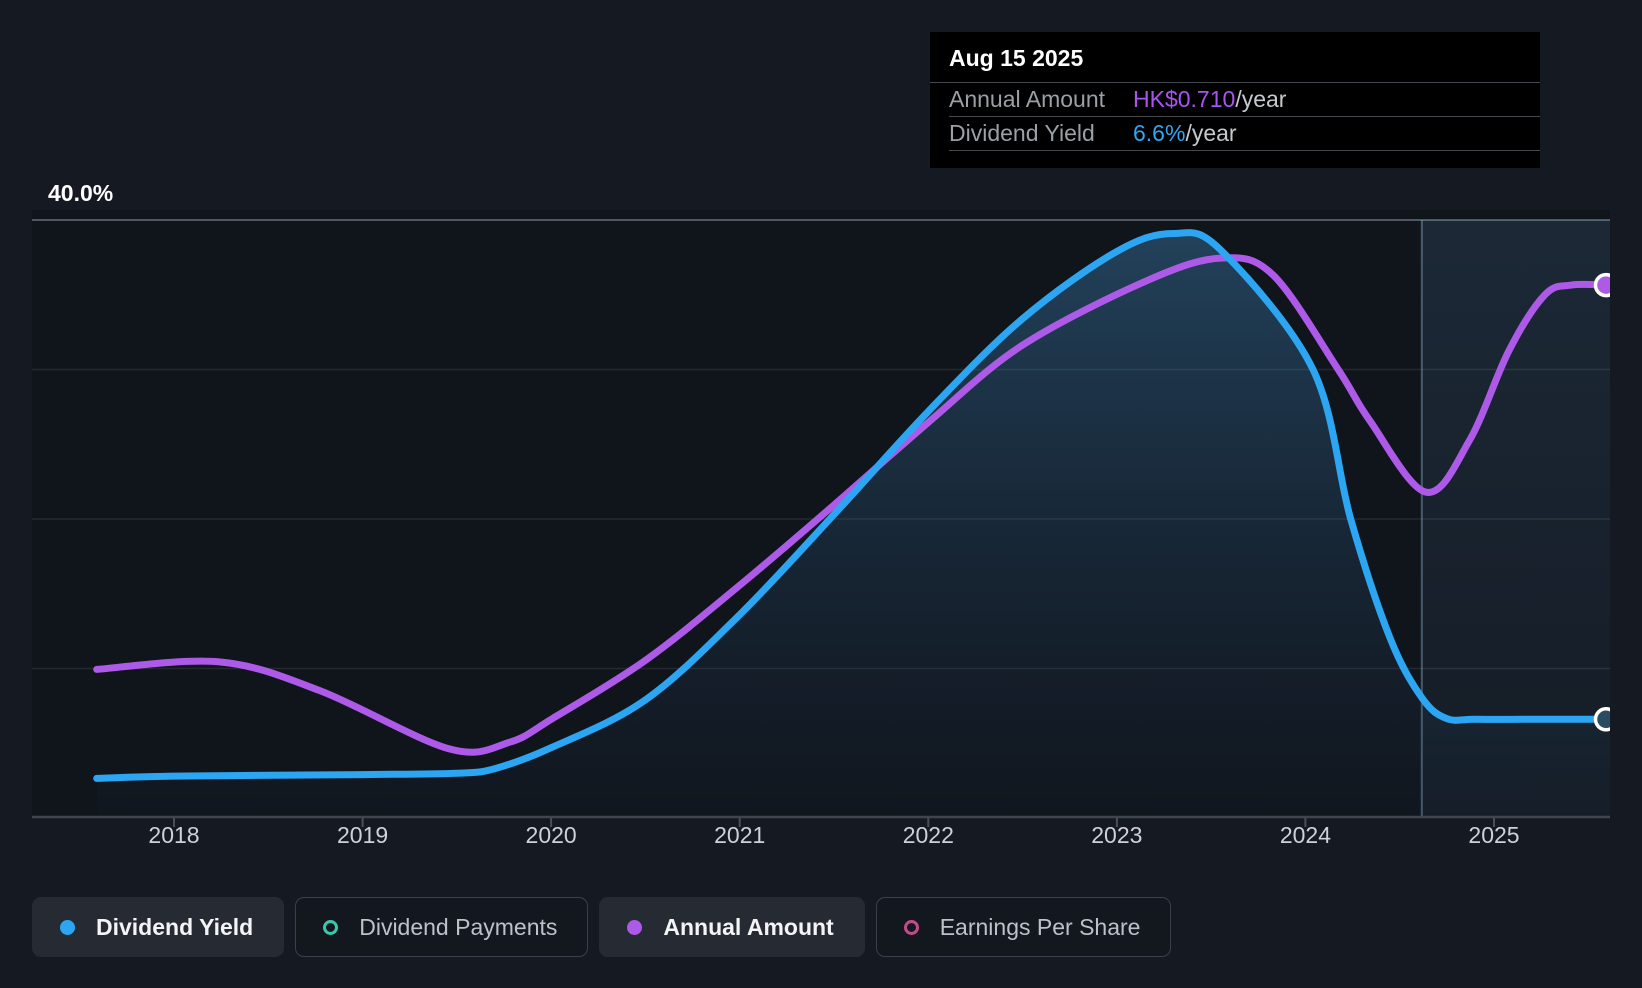 The image size is (1642, 988). What do you see at coordinates (928, 835) in the screenshot?
I see `x-axis-year-label: 2022` at bounding box center [928, 835].